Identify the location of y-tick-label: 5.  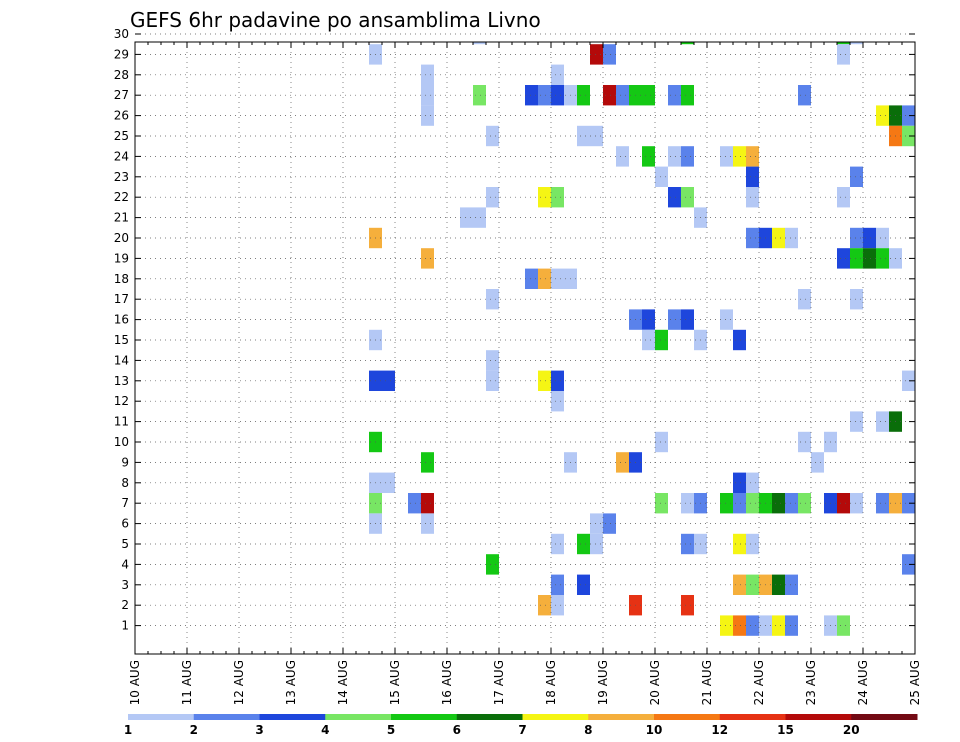
(125, 544).